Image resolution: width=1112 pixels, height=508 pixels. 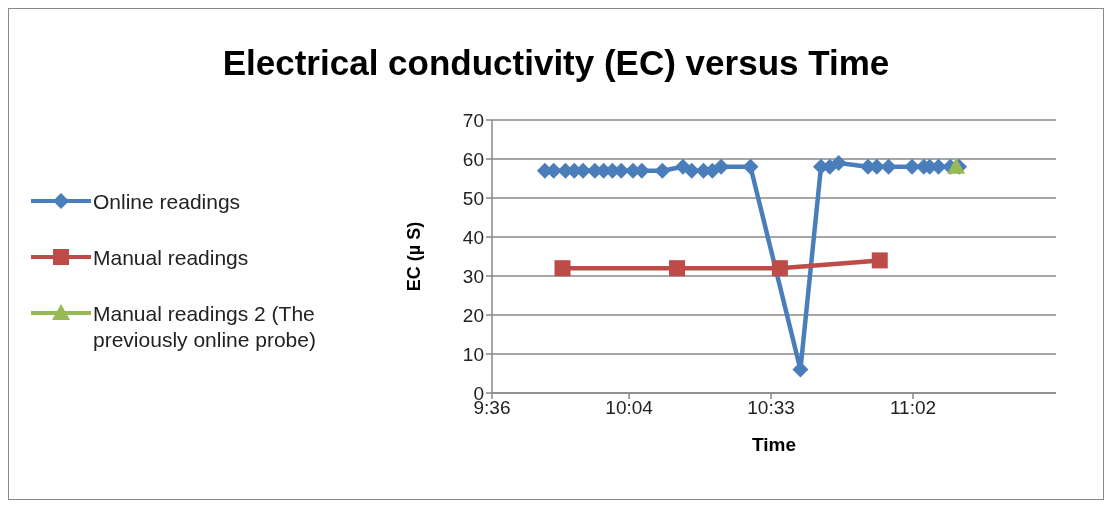 What do you see at coordinates (473, 315) in the screenshot?
I see `y-tick-label: 20` at bounding box center [473, 315].